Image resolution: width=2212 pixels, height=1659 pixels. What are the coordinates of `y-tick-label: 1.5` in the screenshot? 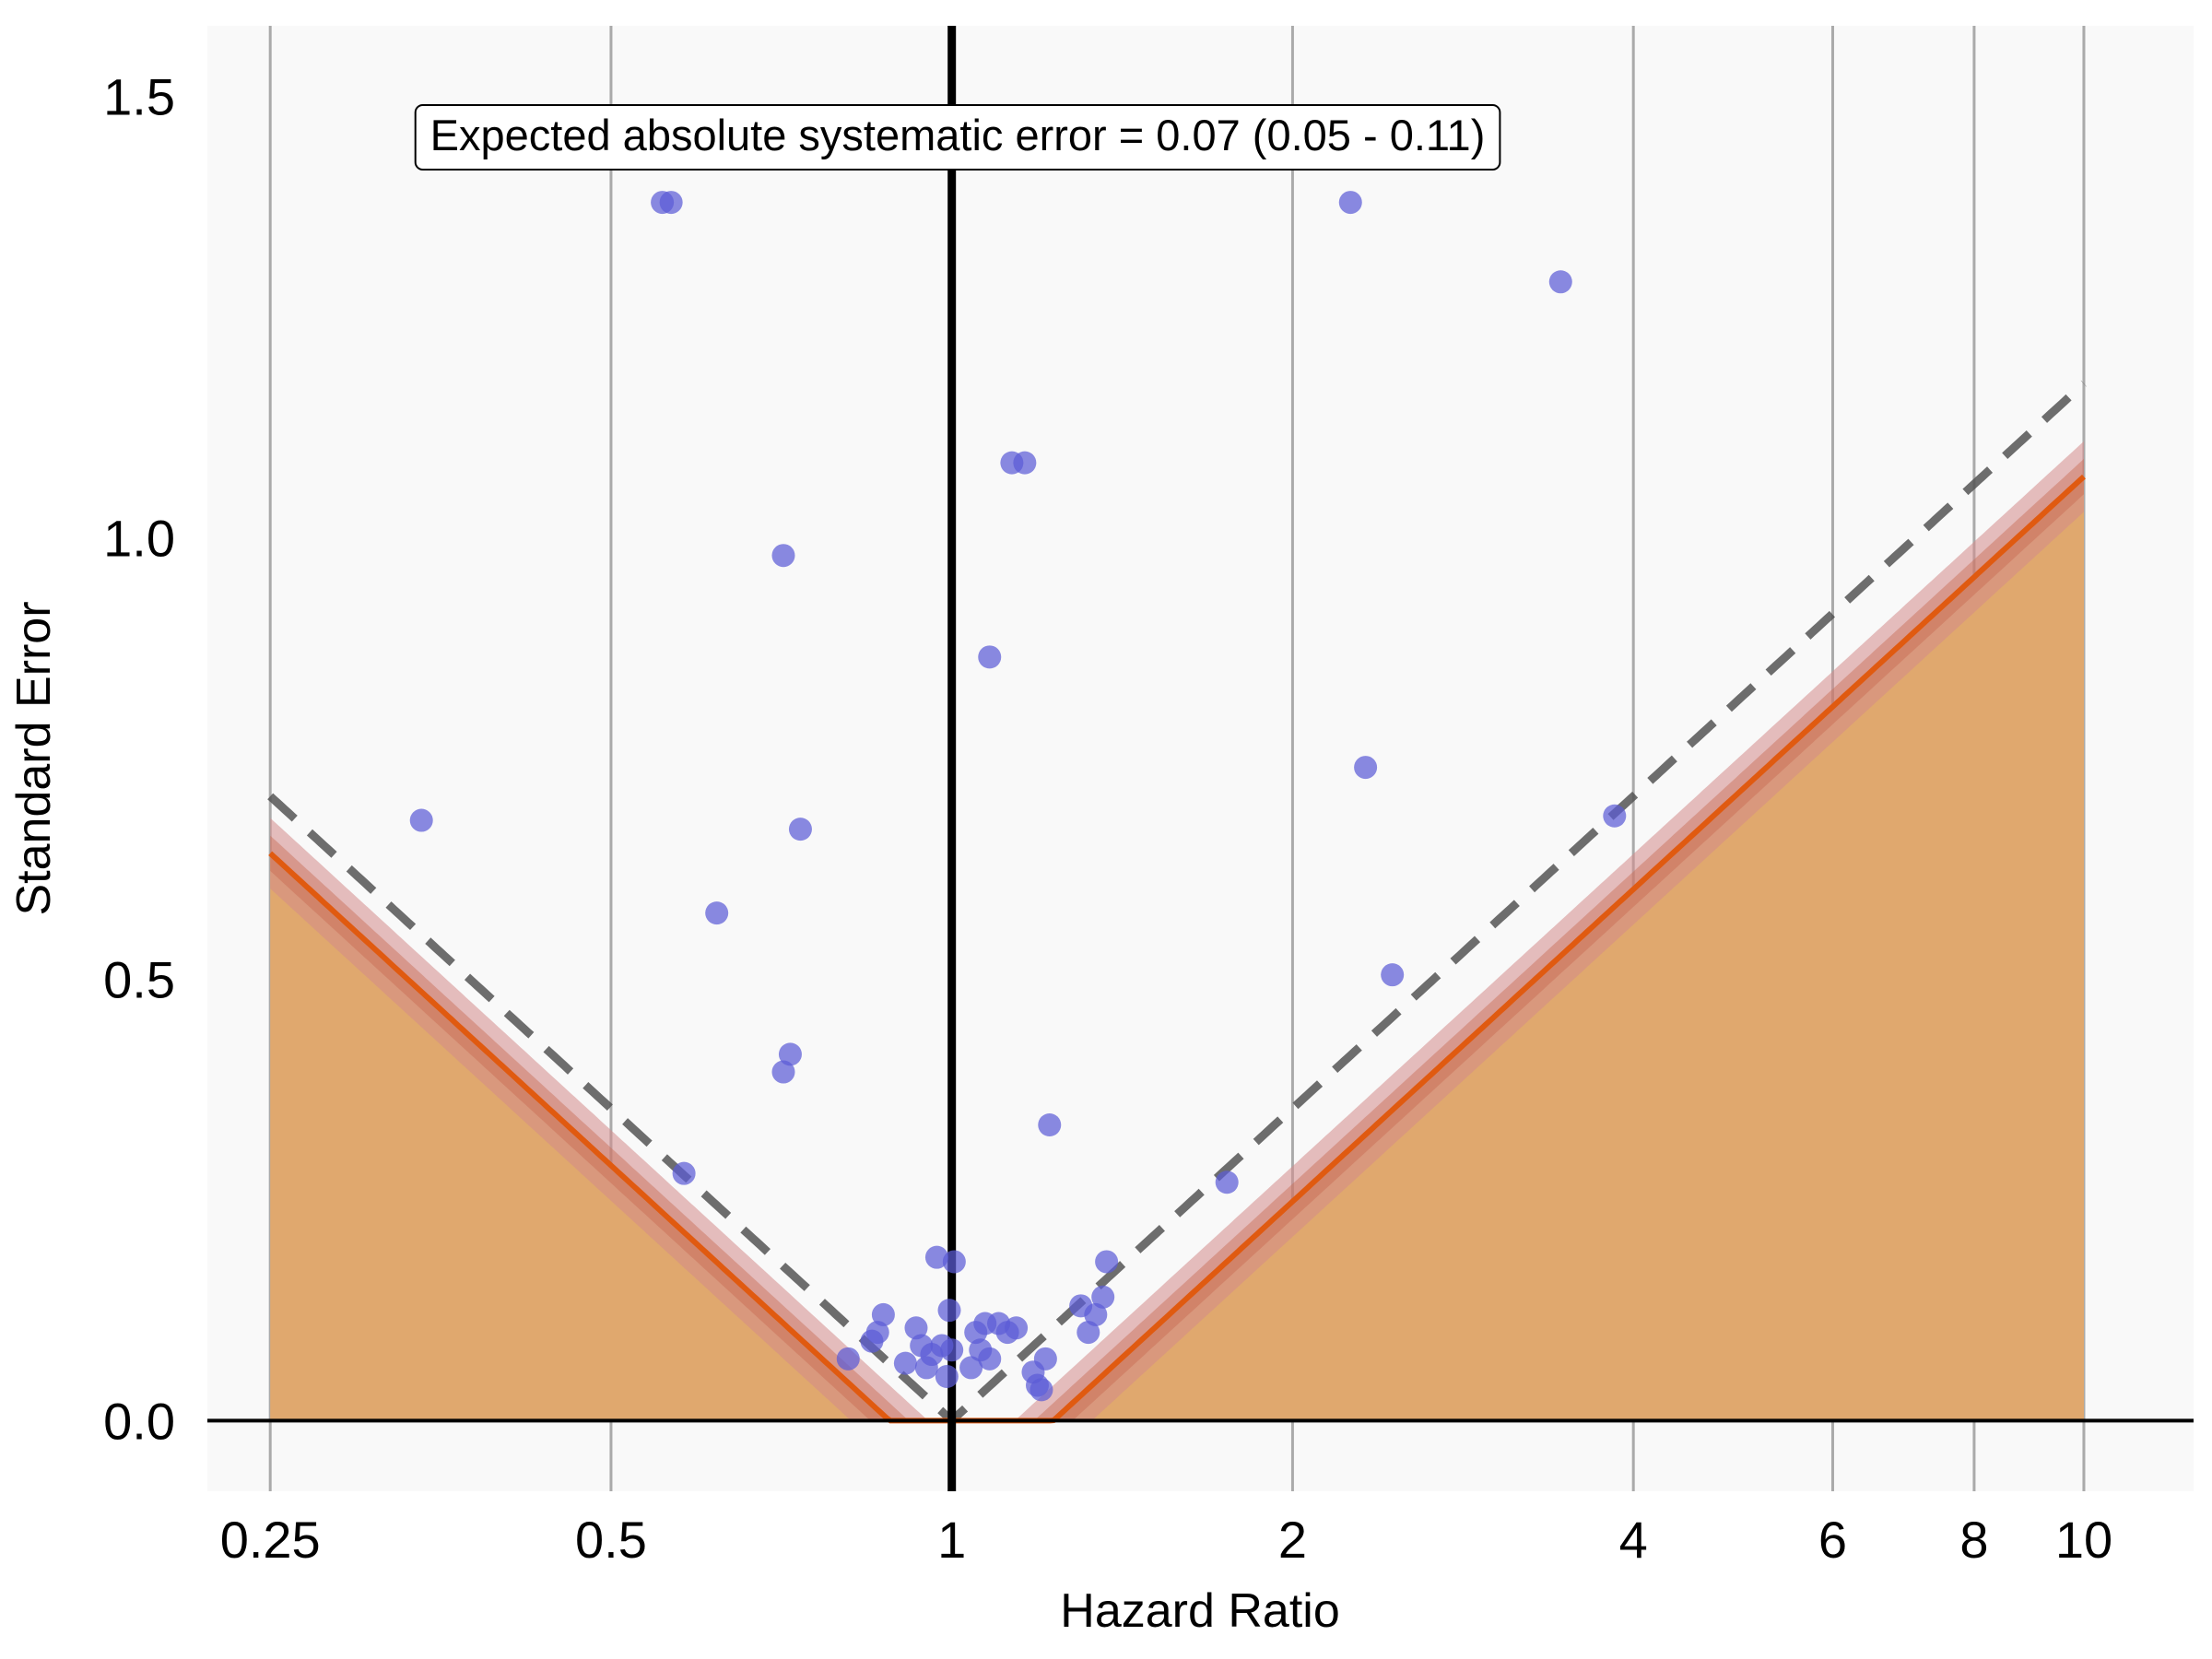 It's located at (139, 97).